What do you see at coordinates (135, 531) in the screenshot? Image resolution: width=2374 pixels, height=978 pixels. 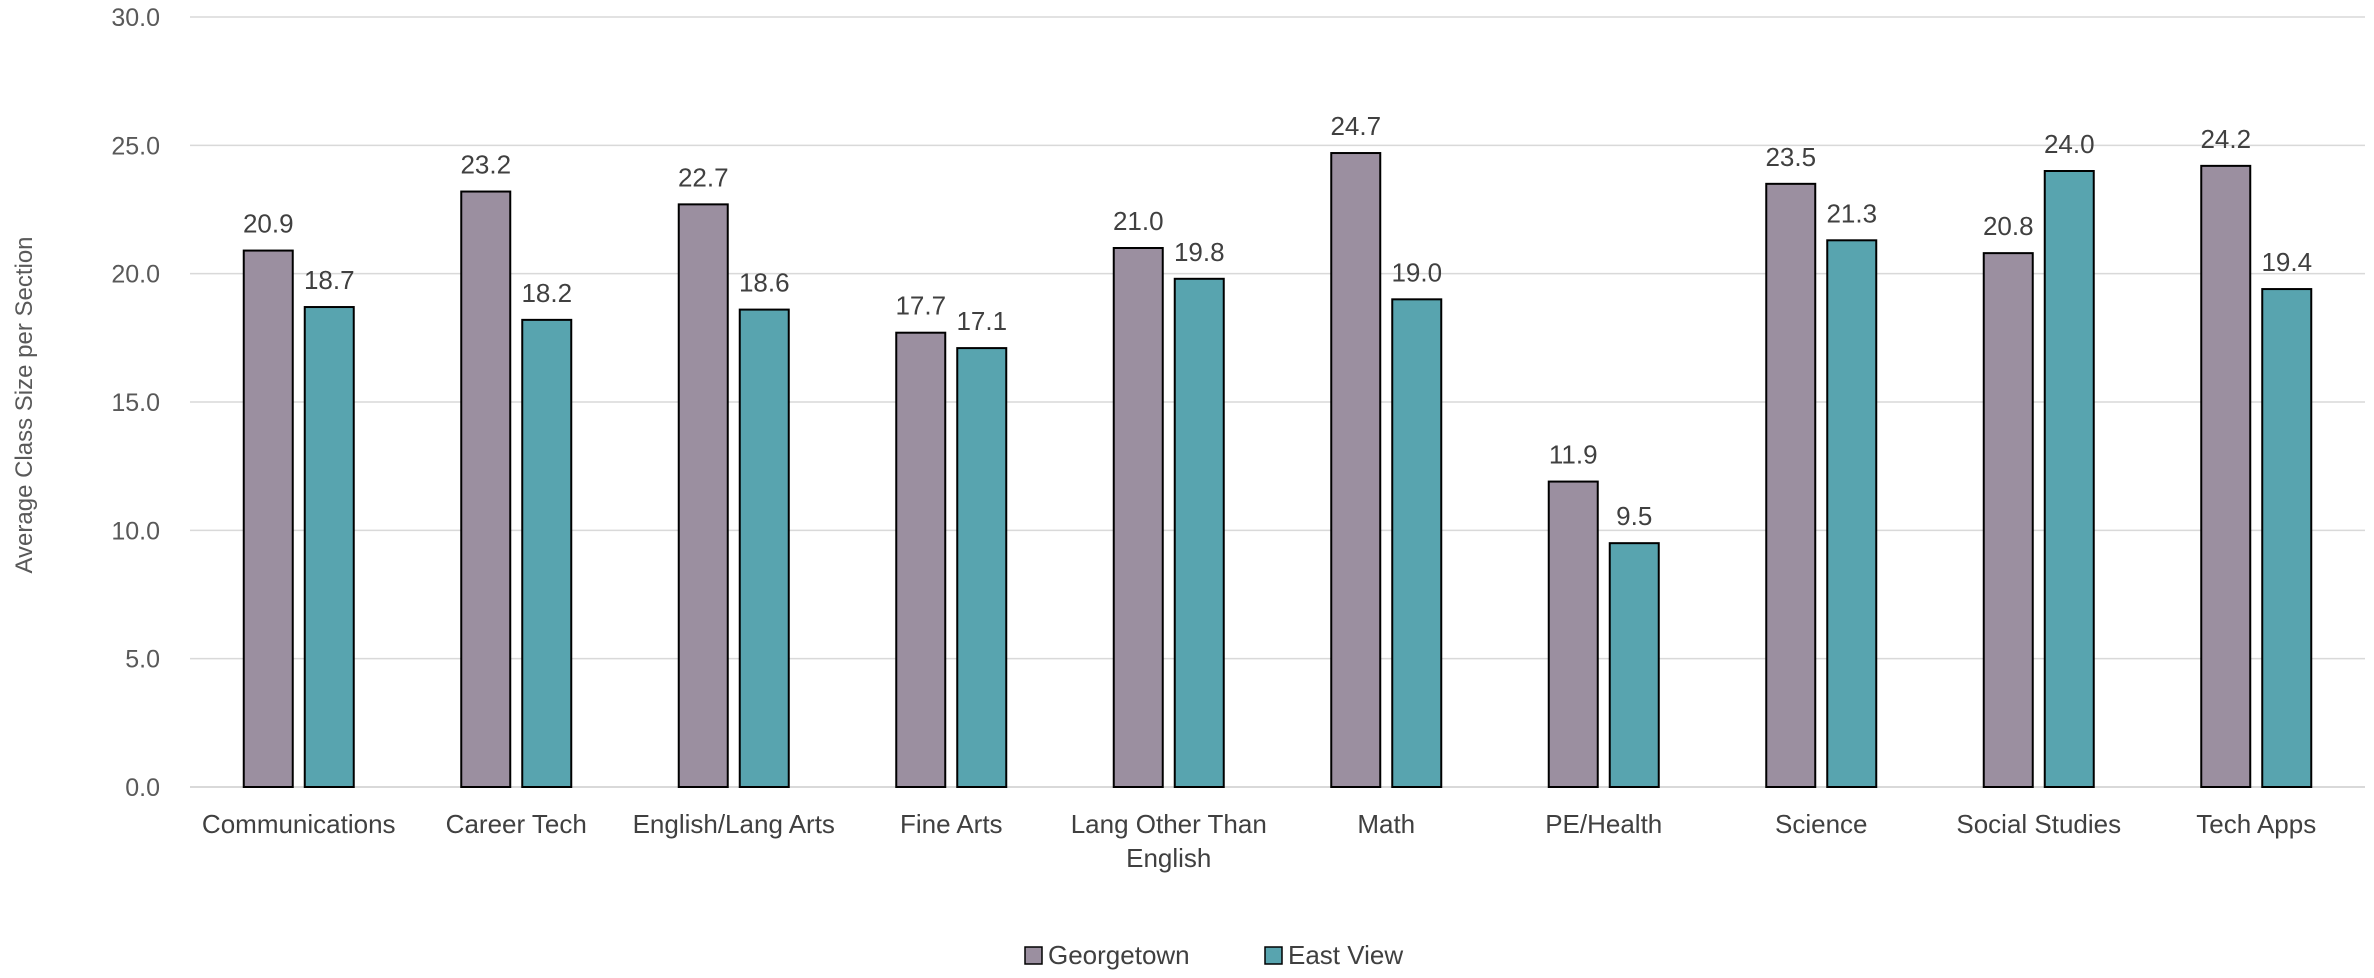 I see `y-tick-label: 10.0` at bounding box center [135, 531].